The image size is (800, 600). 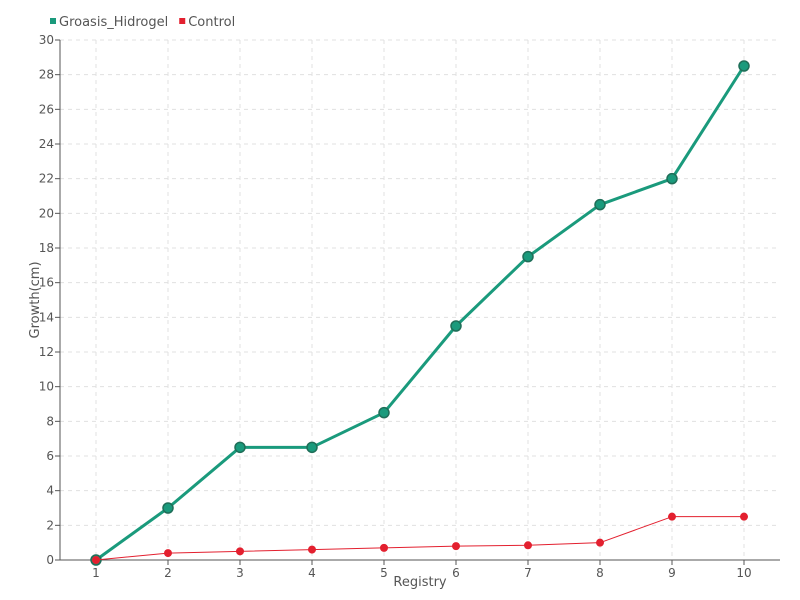 What do you see at coordinates (384, 573) in the screenshot?
I see `x-tick-label: 5` at bounding box center [384, 573].